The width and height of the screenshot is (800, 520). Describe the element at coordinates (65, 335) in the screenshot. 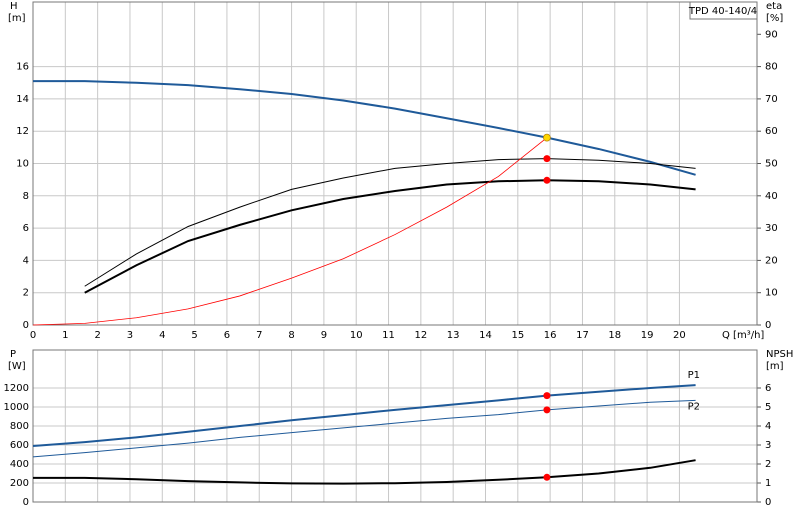

I see `x-tick-label: 1` at that location.